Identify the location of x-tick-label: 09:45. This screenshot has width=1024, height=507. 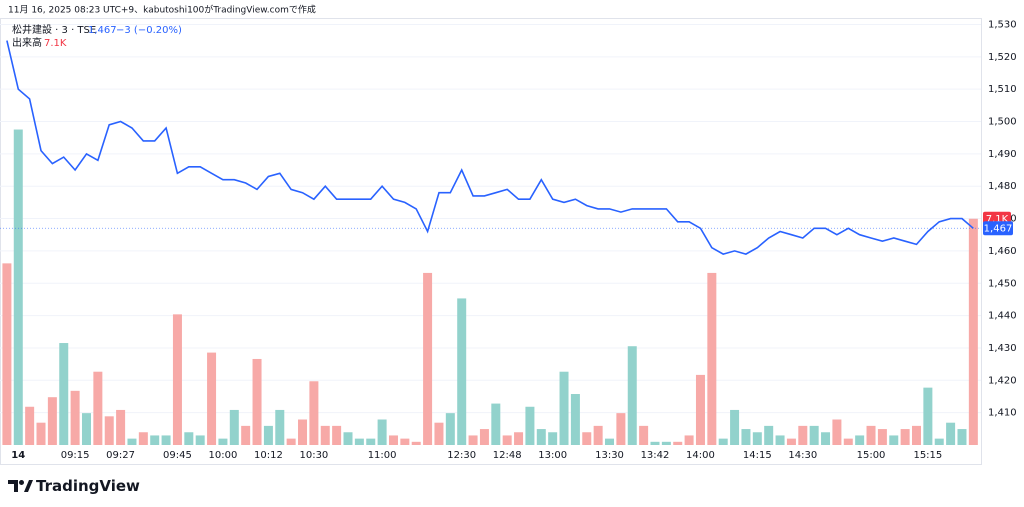
(177, 455).